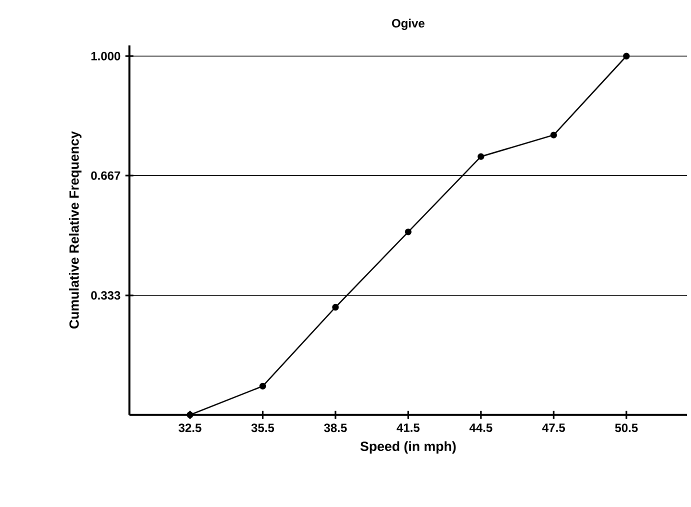 The width and height of the screenshot is (691, 507). What do you see at coordinates (408, 428) in the screenshot?
I see `x-tick-label: 41.5` at bounding box center [408, 428].